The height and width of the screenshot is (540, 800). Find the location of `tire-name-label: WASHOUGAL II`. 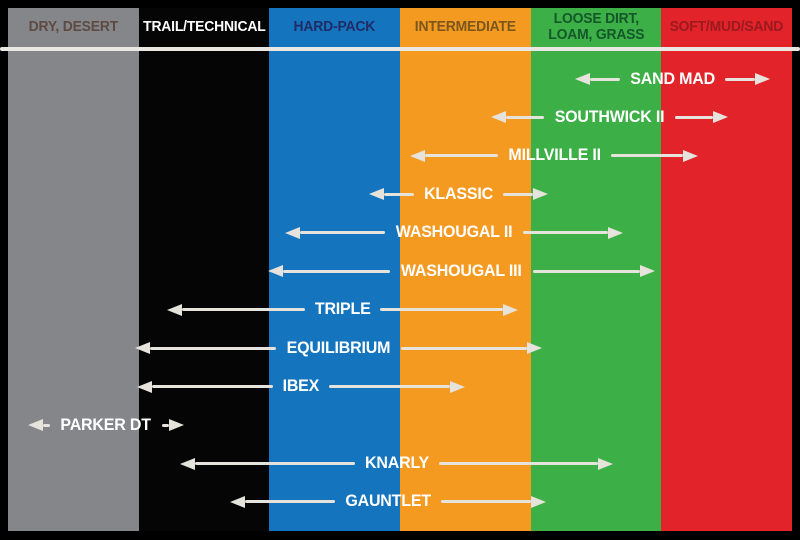

tire-name-label: WASHOUGAL II is located at coordinates (454, 232).